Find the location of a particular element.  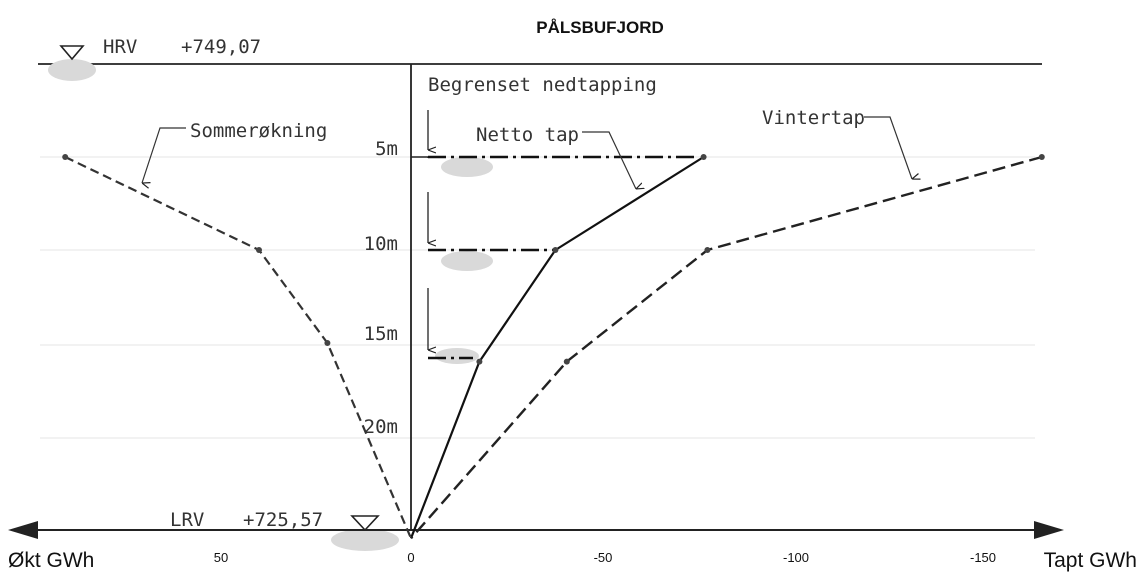

drawdown-levels is located at coordinates (552, 237).